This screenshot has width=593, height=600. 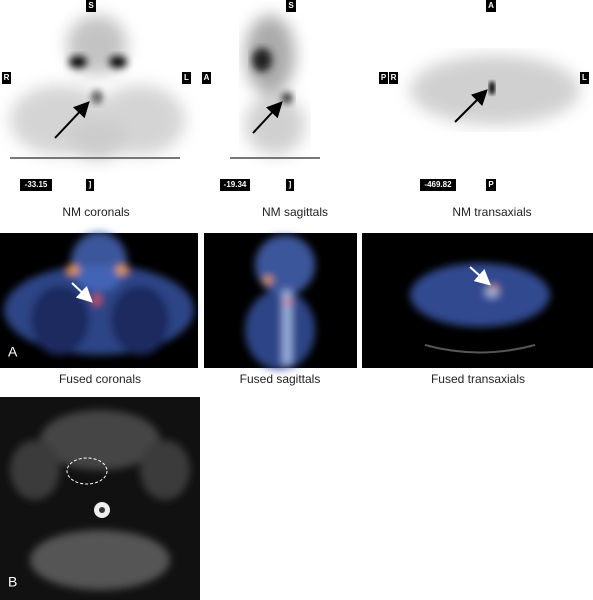 I want to click on value-label: -33.15, so click(x=36, y=184).